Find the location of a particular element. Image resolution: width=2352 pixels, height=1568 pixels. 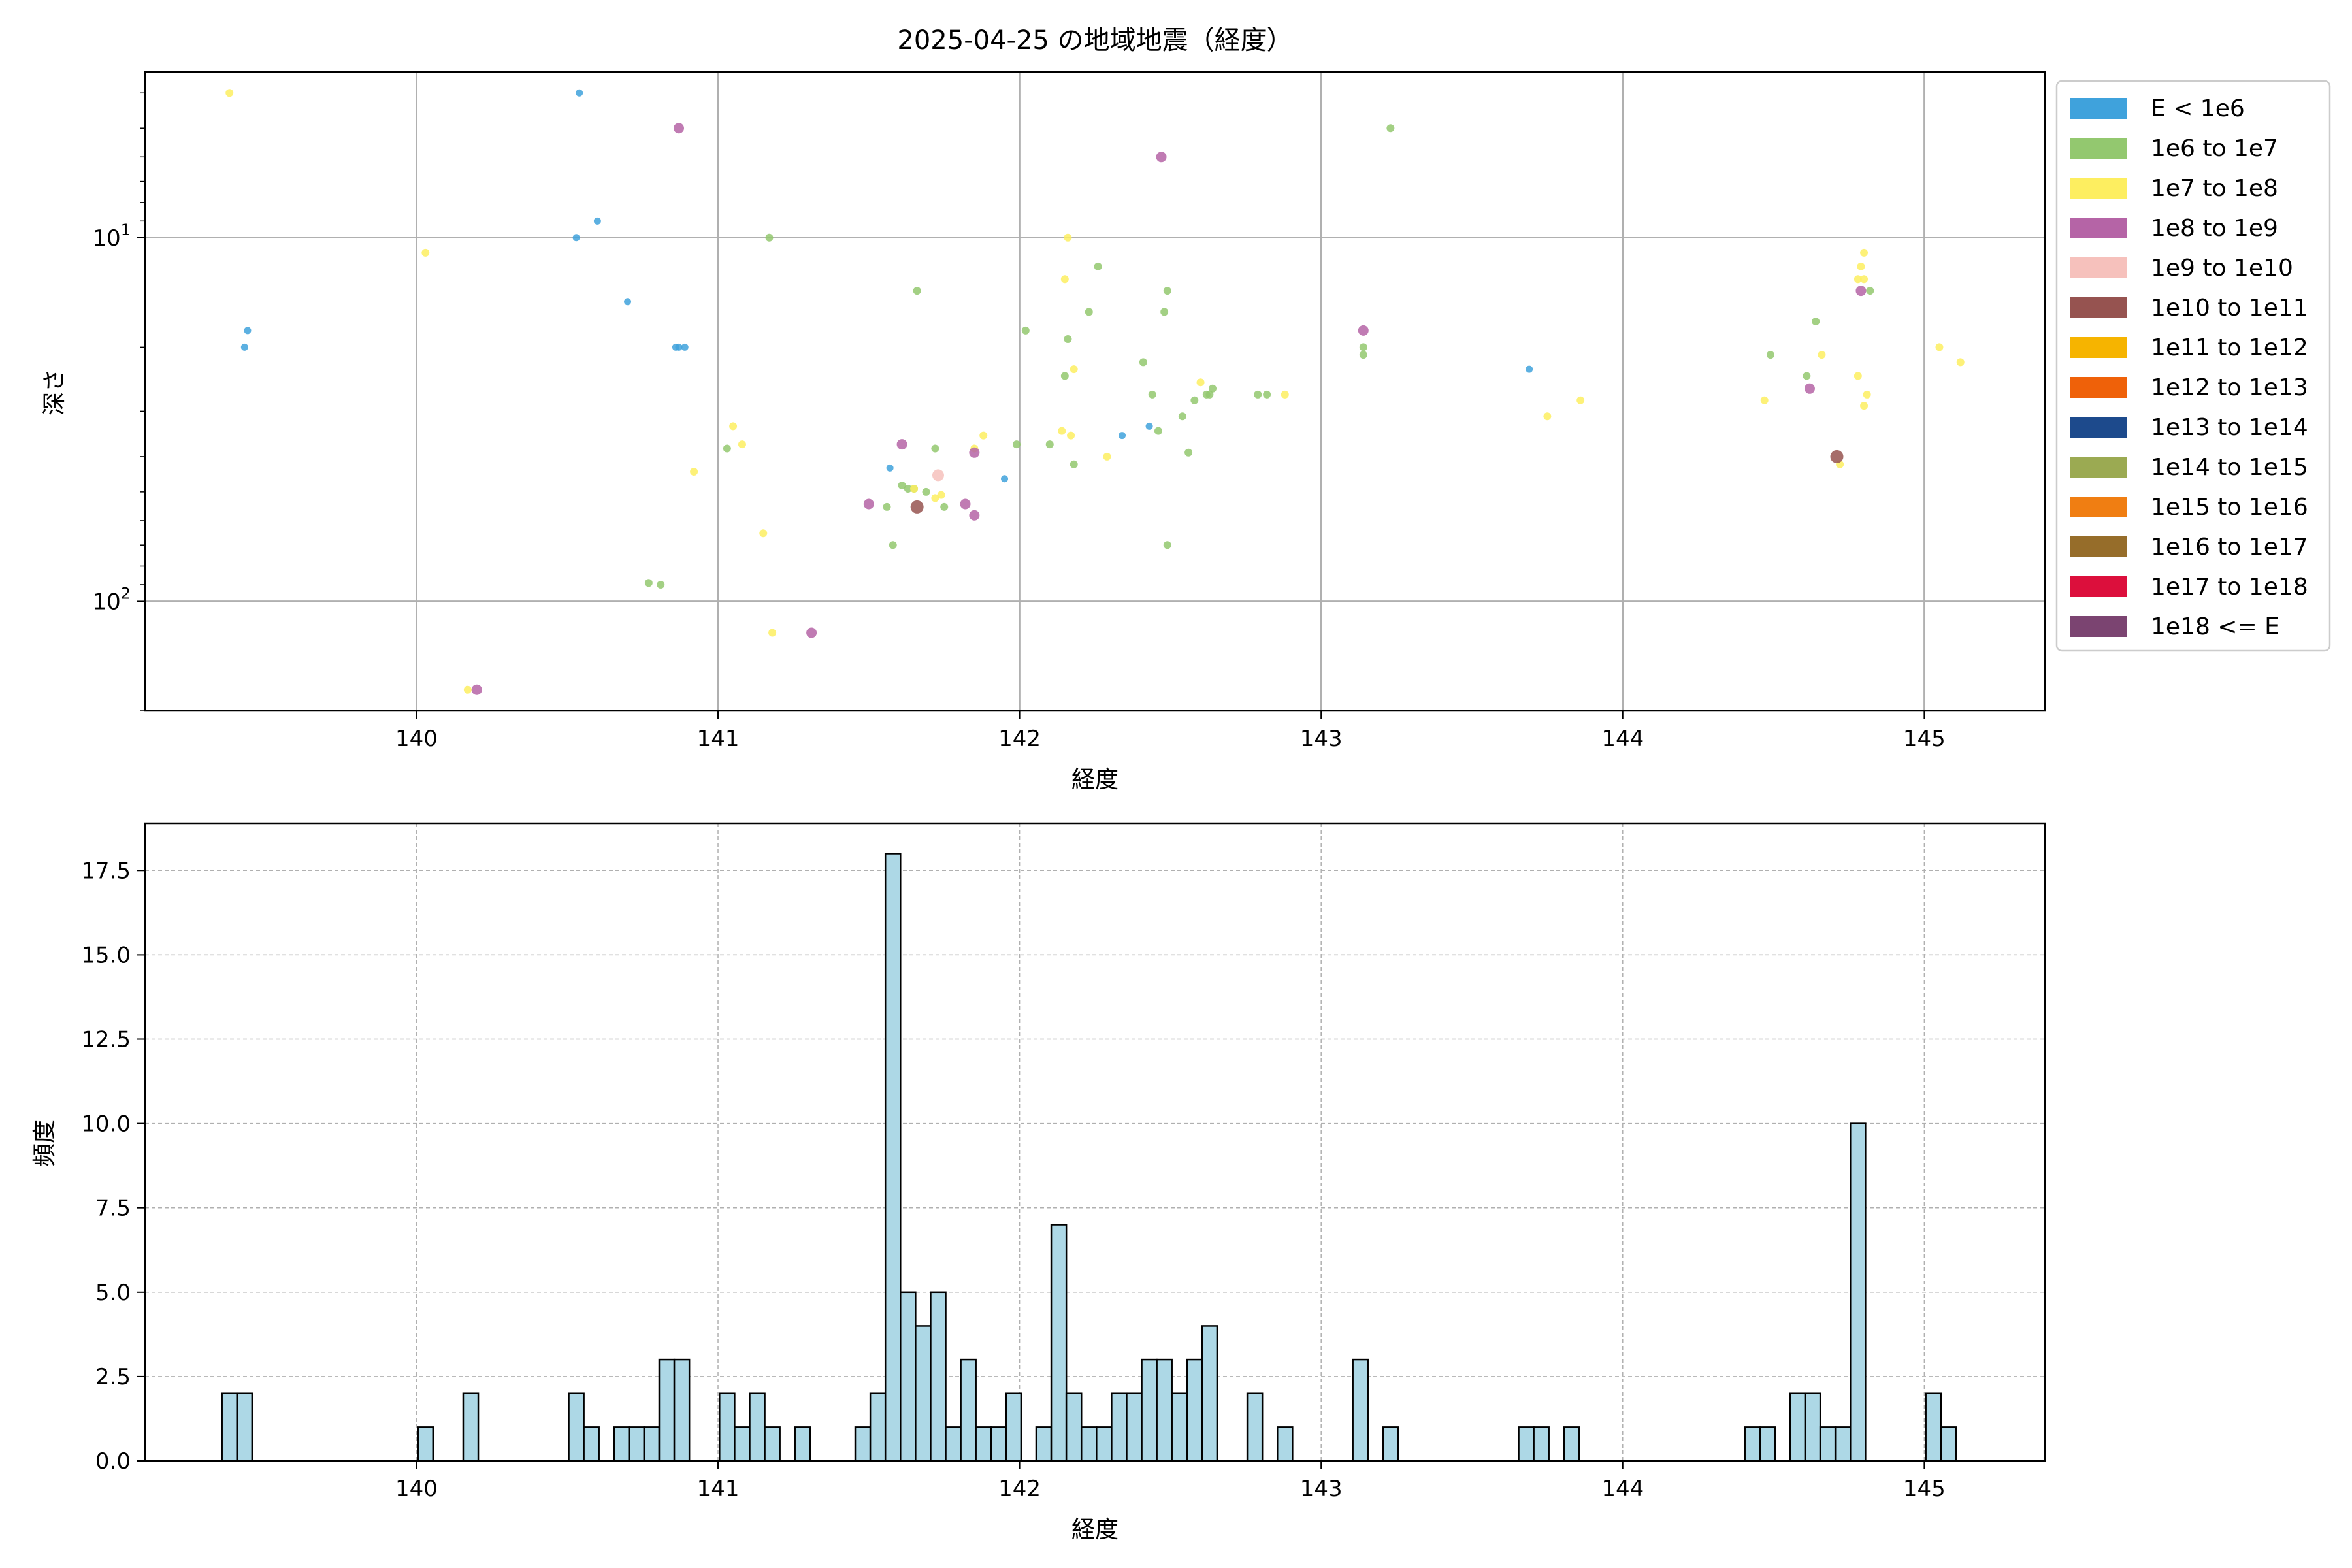

scatter-y-ticks: 101 102 is located at coordinates (118, 401).